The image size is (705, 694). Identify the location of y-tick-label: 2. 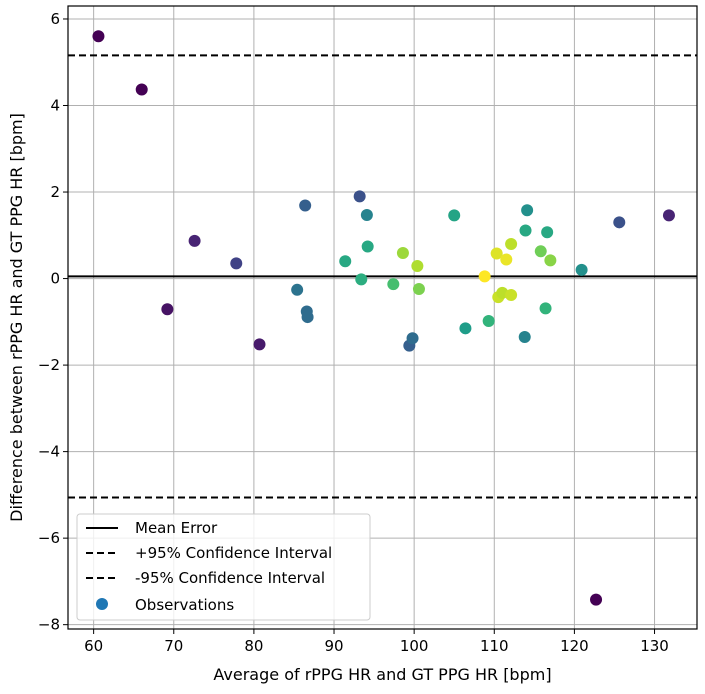
(55, 192).